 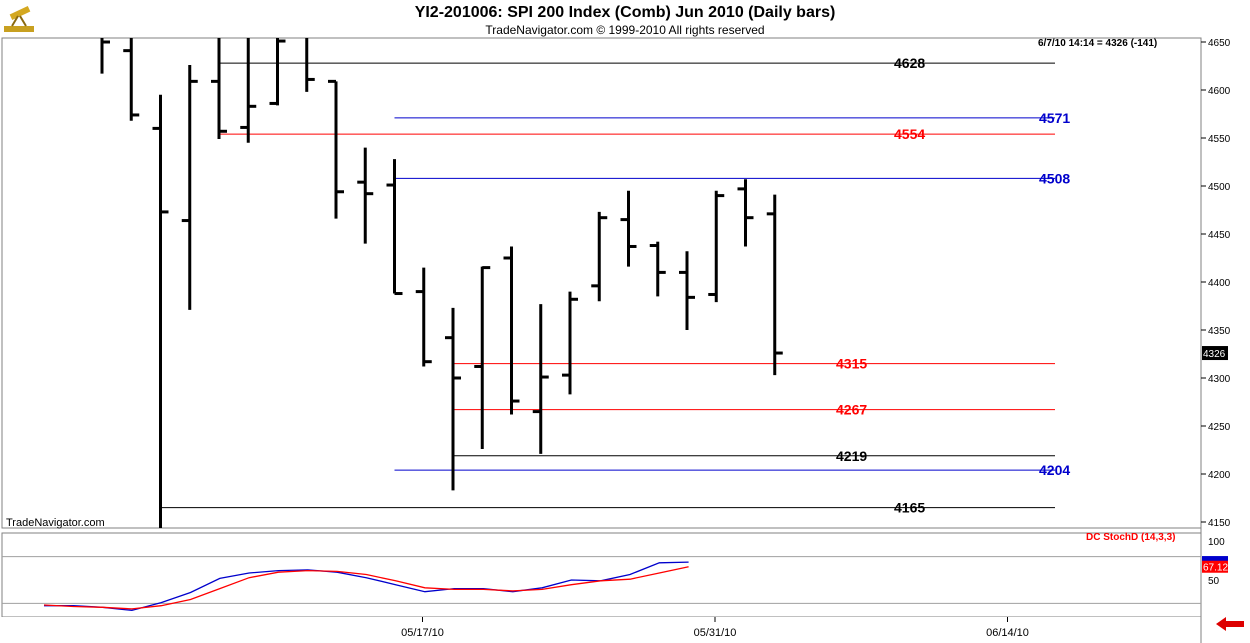 What do you see at coordinates (909, 63) in the screenshot?
I see `level-label-4628: 4628` at bounding box center [909, 63].